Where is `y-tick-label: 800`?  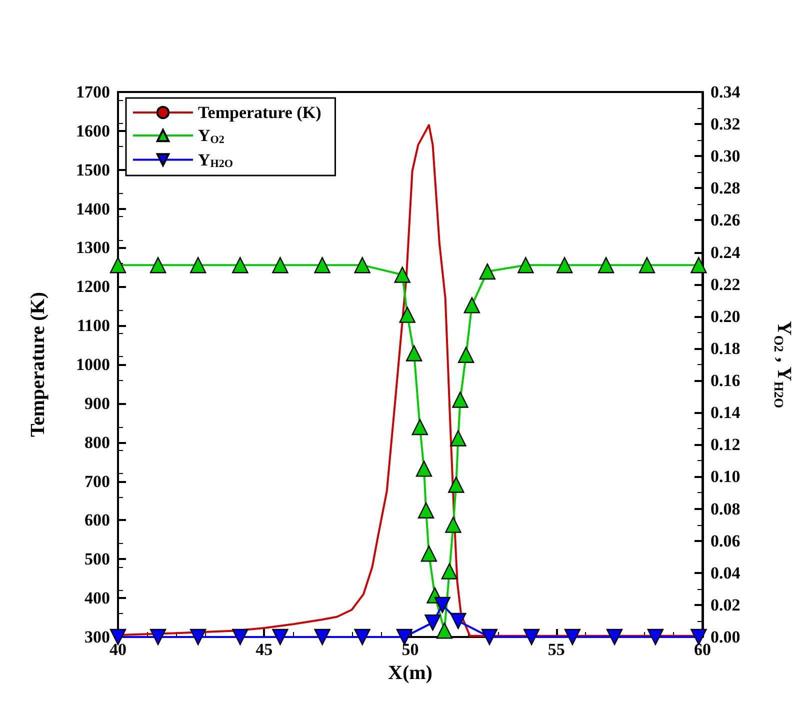 y-tick-label: 800 is located at coordinates (97, 442).